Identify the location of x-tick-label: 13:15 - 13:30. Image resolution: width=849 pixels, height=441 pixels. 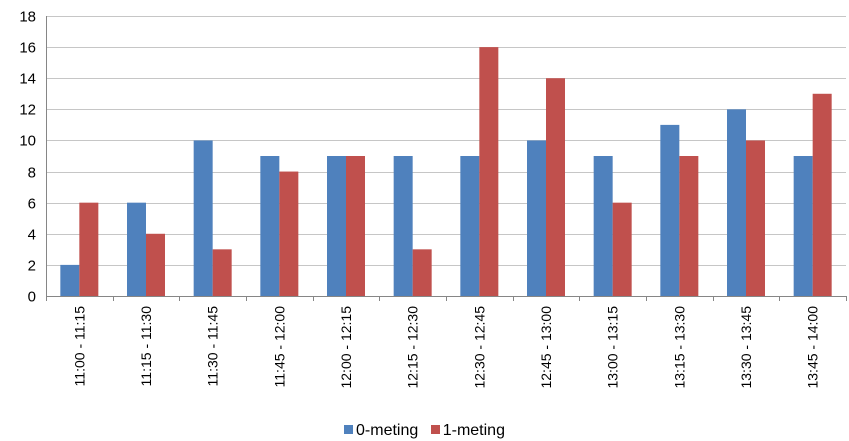
(679, 347).